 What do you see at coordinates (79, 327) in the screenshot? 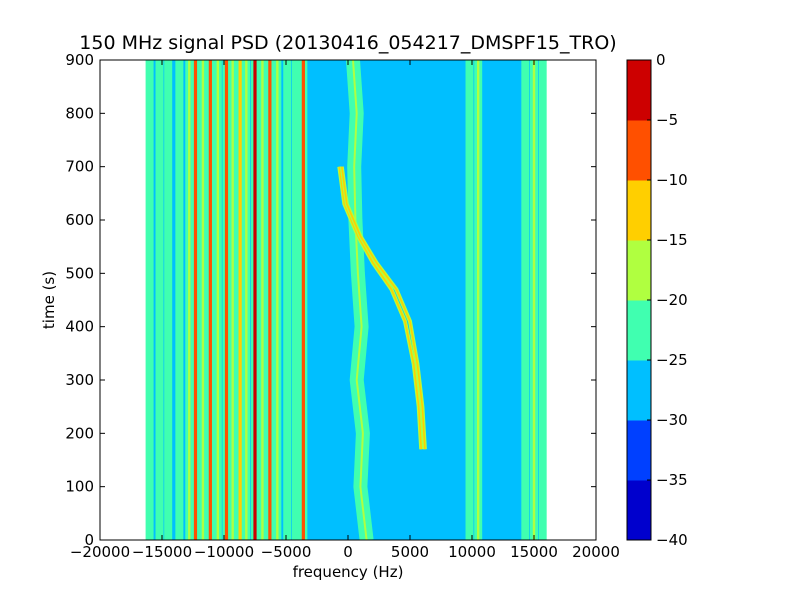
I see `y-tick-label: 400` at bounding box center [79, 327].